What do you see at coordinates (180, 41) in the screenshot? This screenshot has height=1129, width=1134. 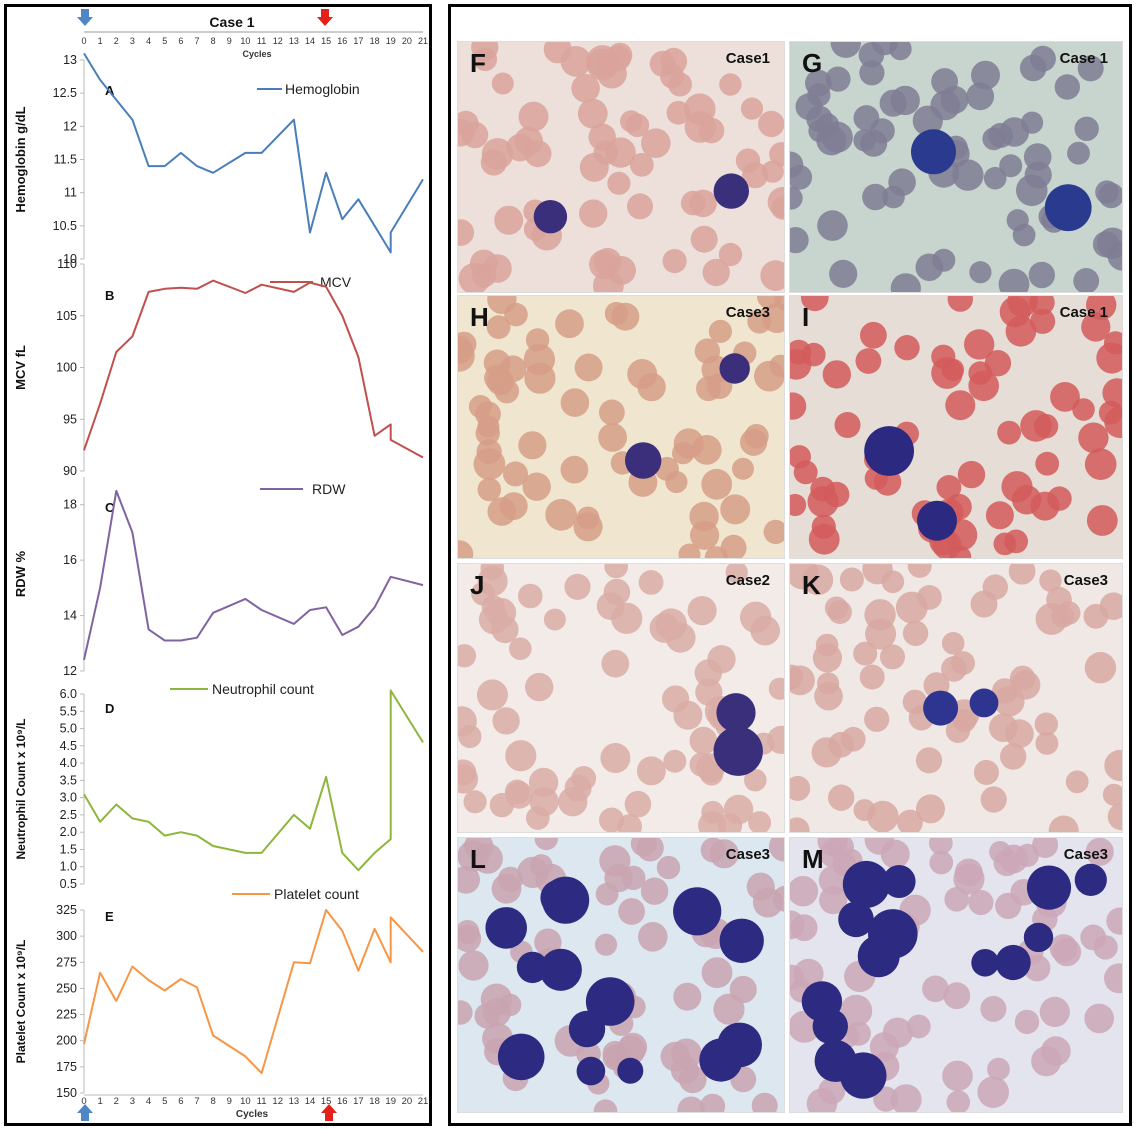 I see `top-axis-tick-label: 6` at bounding box center [180, 41].